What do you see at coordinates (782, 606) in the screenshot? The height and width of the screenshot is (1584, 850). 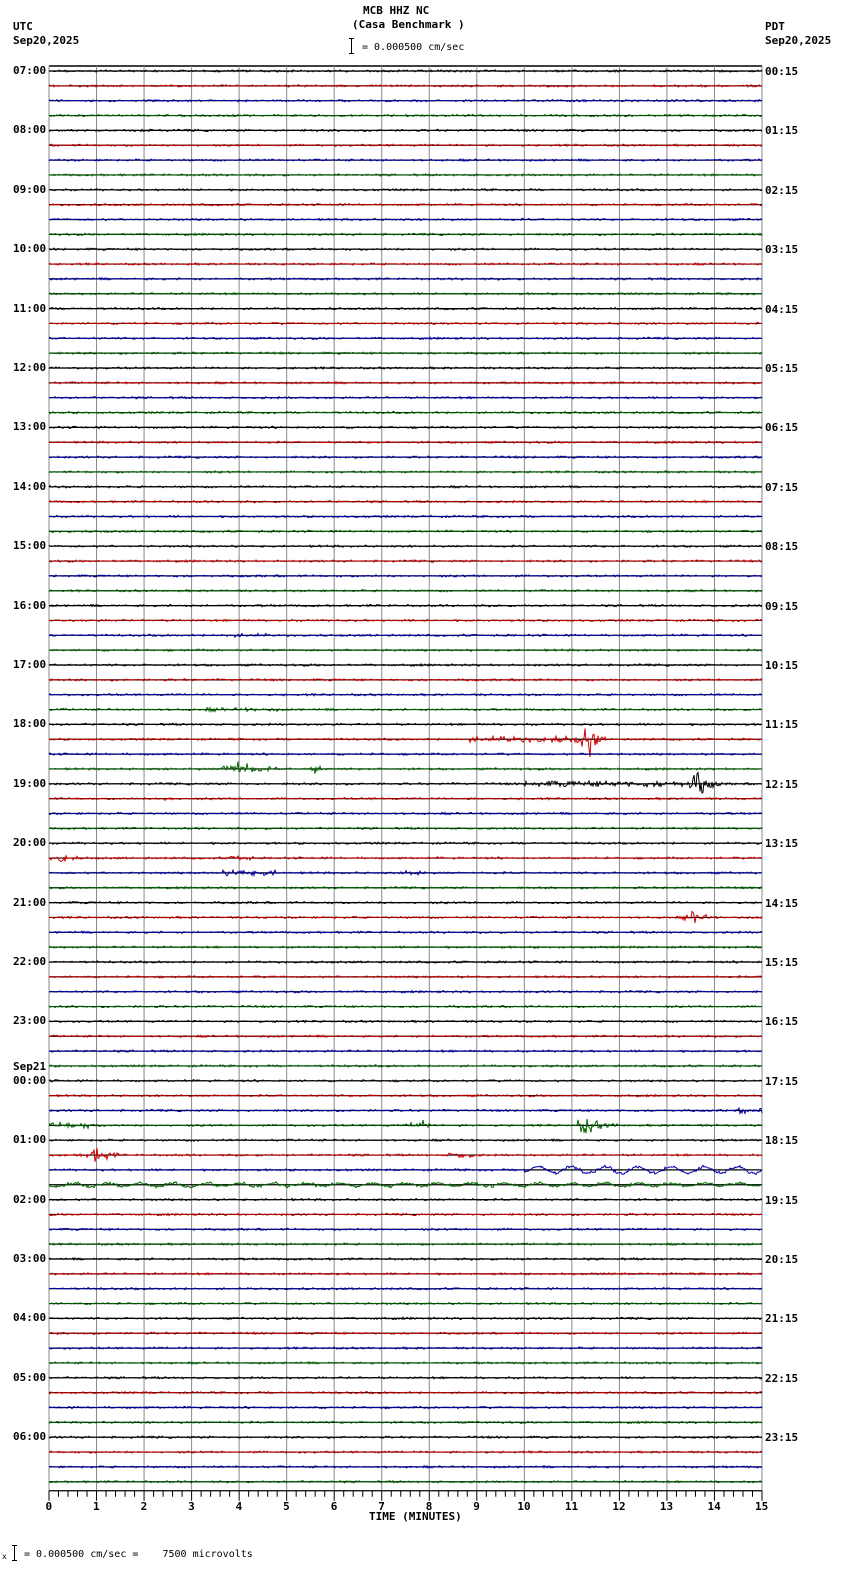 I see `right-hour-label: 09:15` at bounding box center [782, 606].